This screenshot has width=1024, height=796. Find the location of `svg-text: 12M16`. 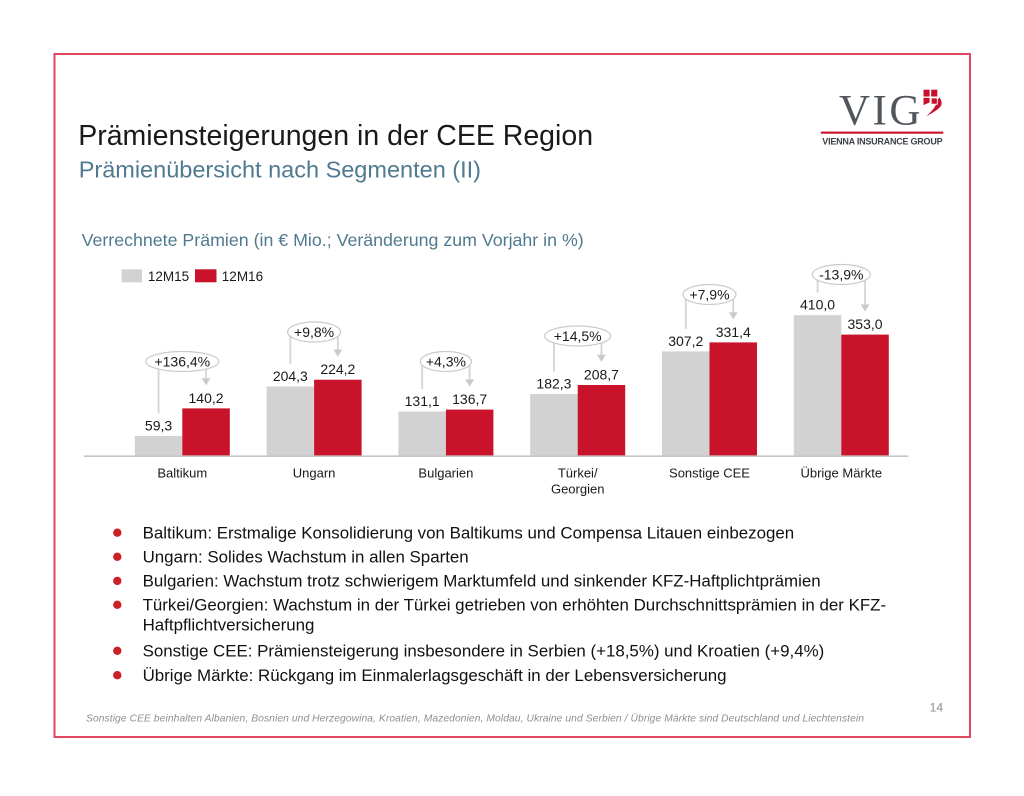

svg-text: 12M16 is located at coordinates (242, 276).